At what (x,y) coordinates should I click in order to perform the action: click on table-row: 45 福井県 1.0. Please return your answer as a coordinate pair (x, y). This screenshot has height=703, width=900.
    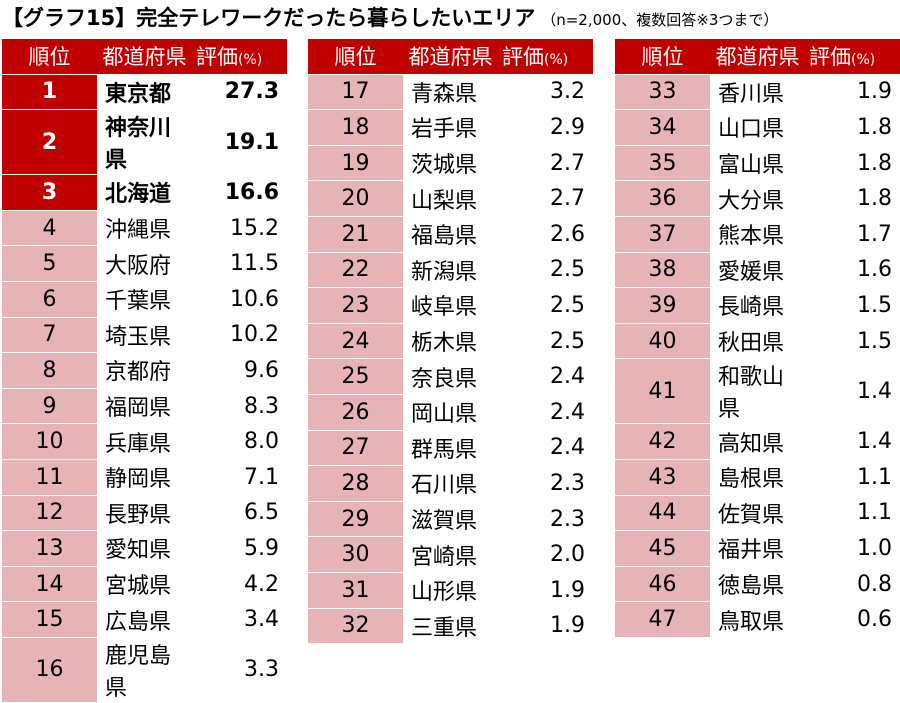
    Looking at the image, I should click on (757, 548).